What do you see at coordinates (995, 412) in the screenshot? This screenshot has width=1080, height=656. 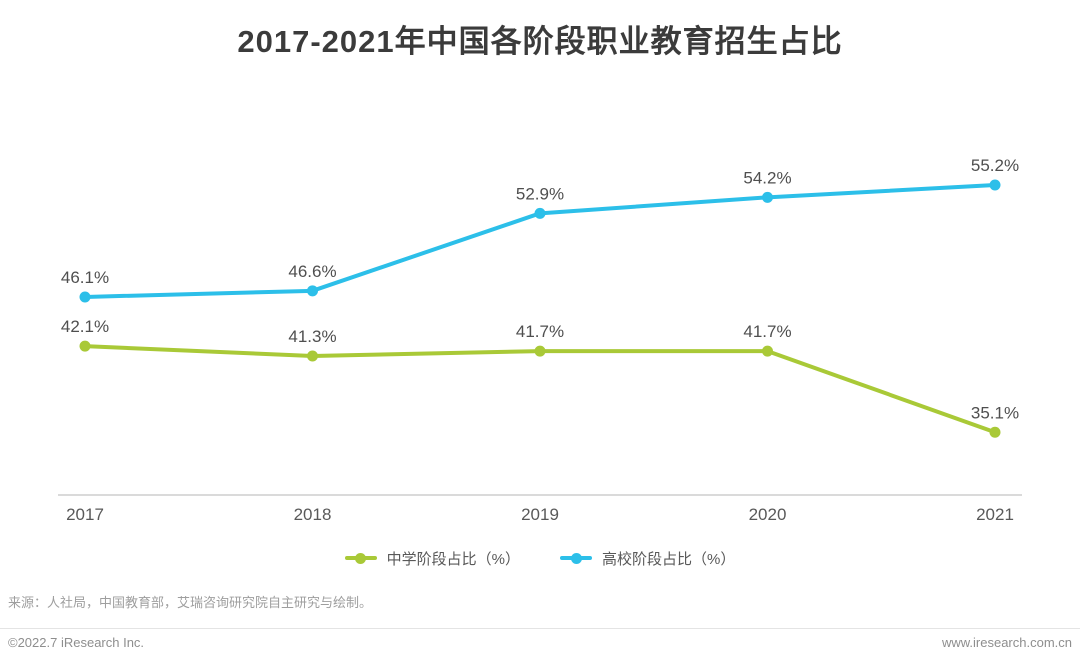 I see `data-point-label: 35.1%` at bounding box center [995, 412].